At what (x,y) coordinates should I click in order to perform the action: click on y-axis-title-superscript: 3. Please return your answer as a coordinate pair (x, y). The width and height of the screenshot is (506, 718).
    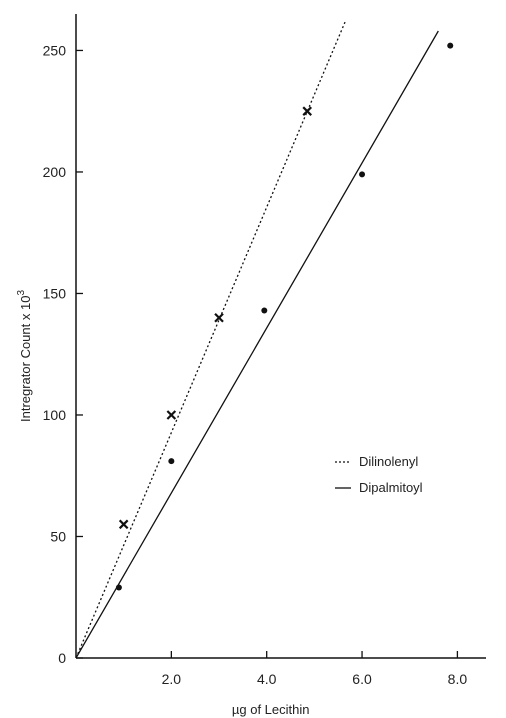
    Looking at the image, I should click on (21, 293).